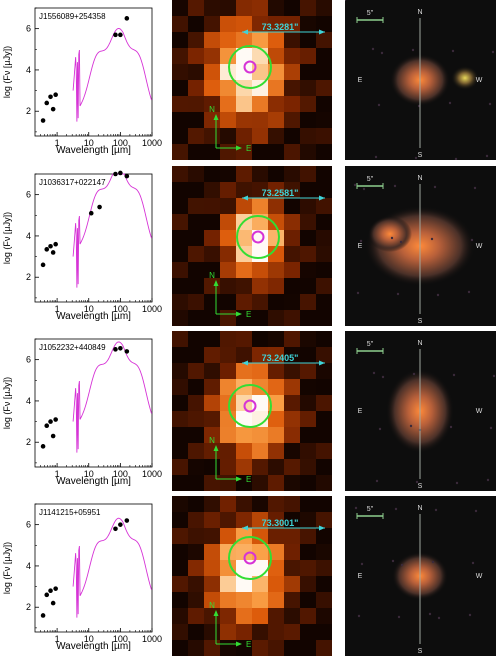  I want to click on heatmap-svg: 73.2405" N E, so click(252, 411).